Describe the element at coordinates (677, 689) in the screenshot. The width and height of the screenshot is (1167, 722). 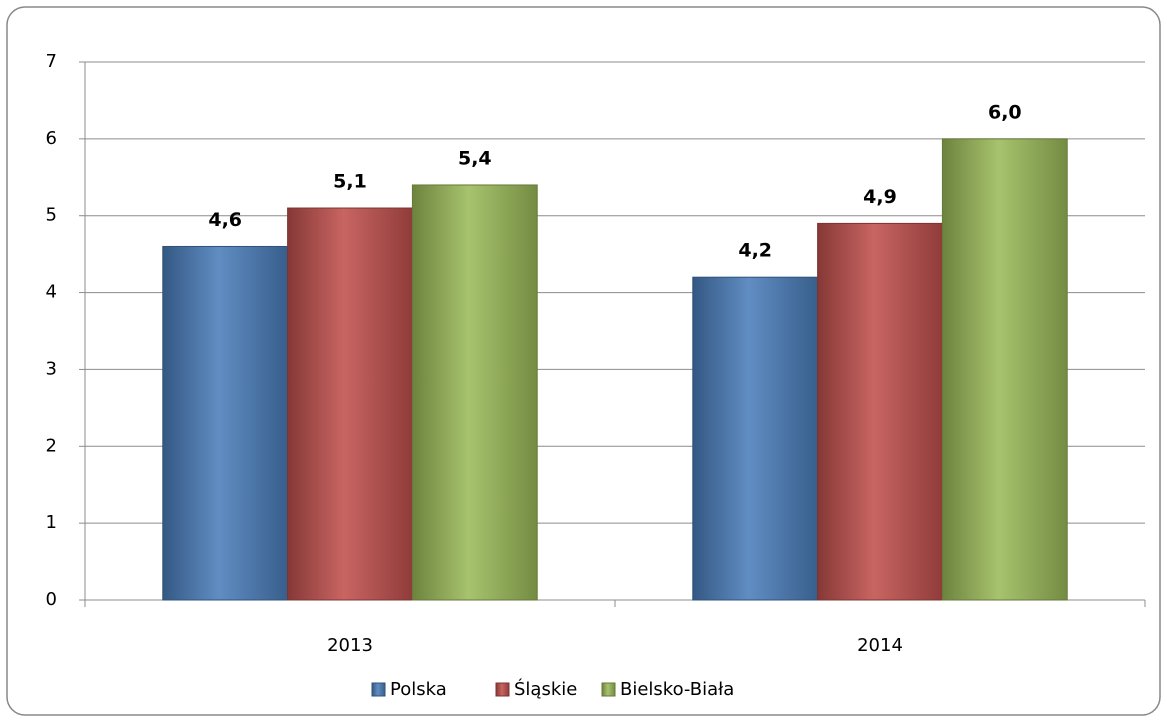
I see `legend-label: Bielsko-Biała` at that location.